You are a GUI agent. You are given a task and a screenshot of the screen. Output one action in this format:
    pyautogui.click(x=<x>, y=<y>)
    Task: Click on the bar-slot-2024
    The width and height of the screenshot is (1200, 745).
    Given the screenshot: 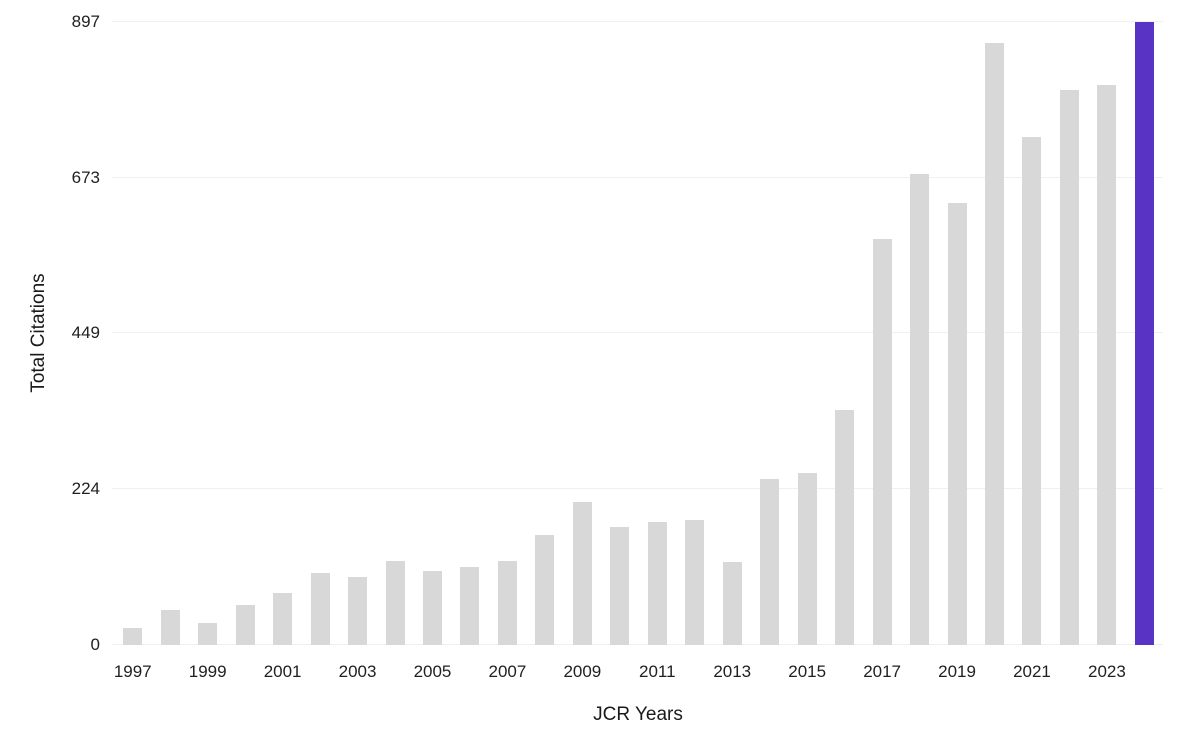 What is the action you would take?
    pyautogui.click(x=1144, y=333)
    